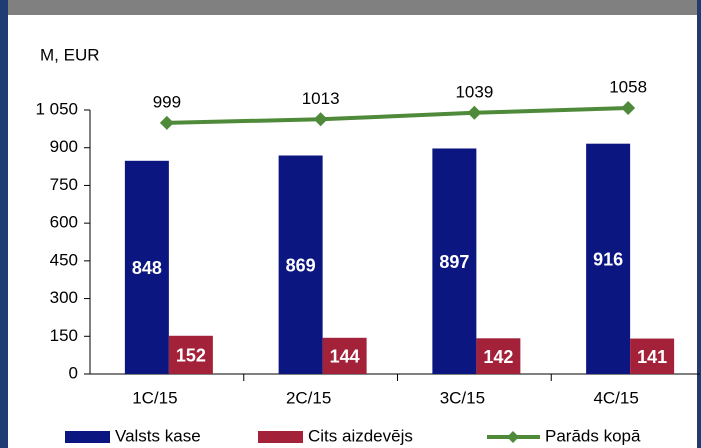  I want to click on bar-value-label: 848, so click(147, 268).